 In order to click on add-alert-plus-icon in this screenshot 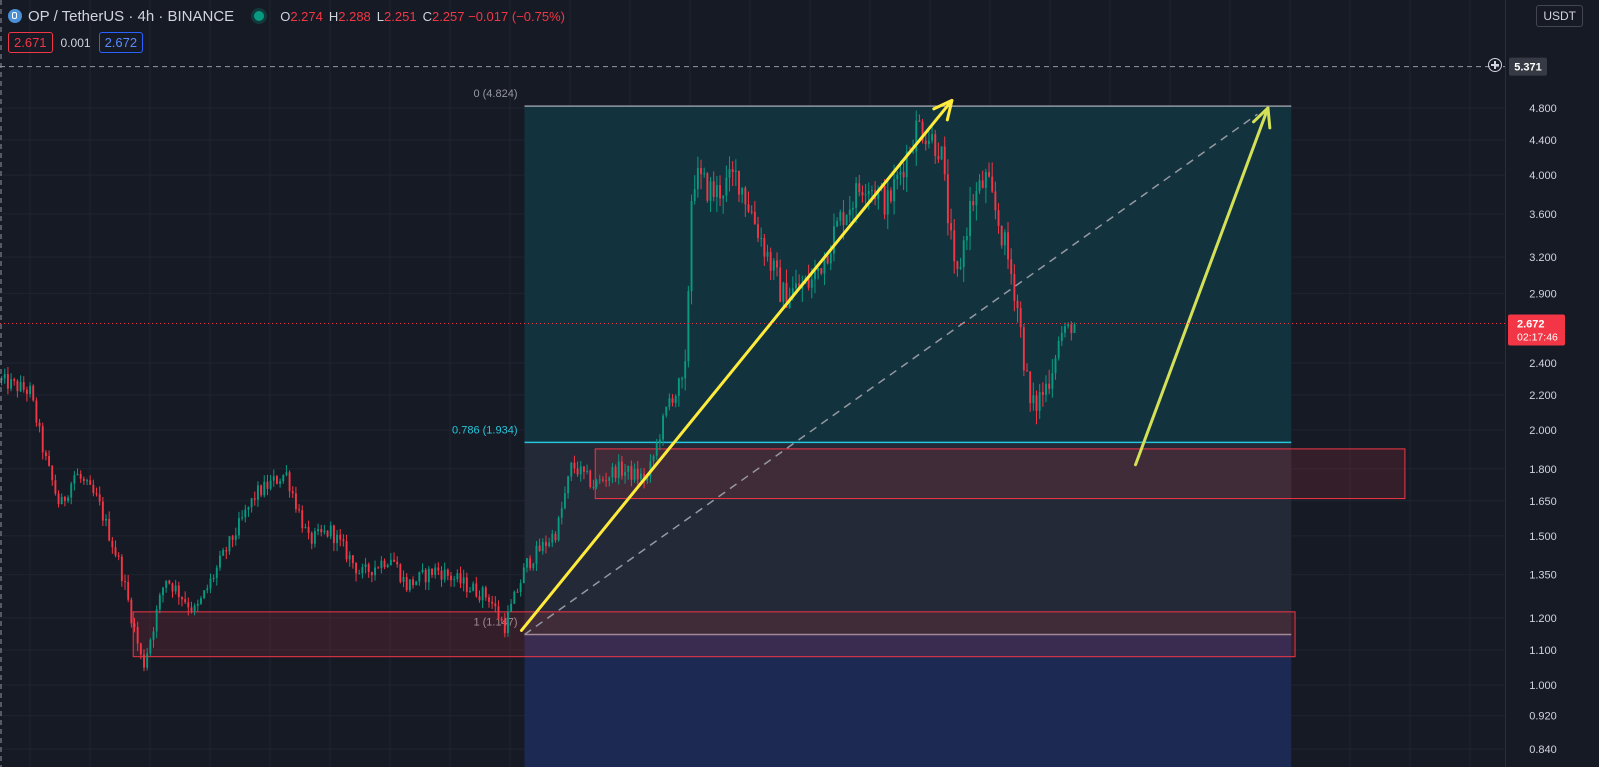, I will do `click(1495, 65)`.